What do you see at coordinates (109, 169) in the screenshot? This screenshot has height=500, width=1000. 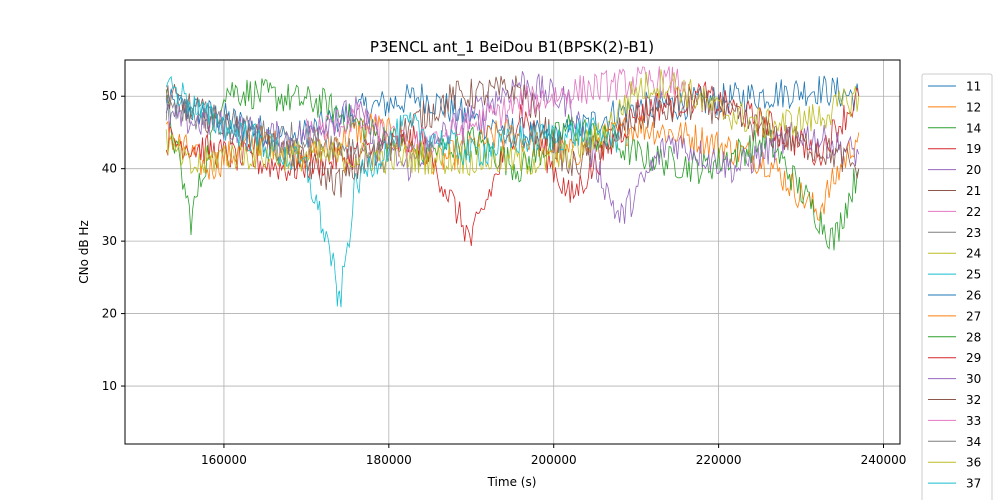 I see `y-tick-label: 40` at bounding box center [109, 169].